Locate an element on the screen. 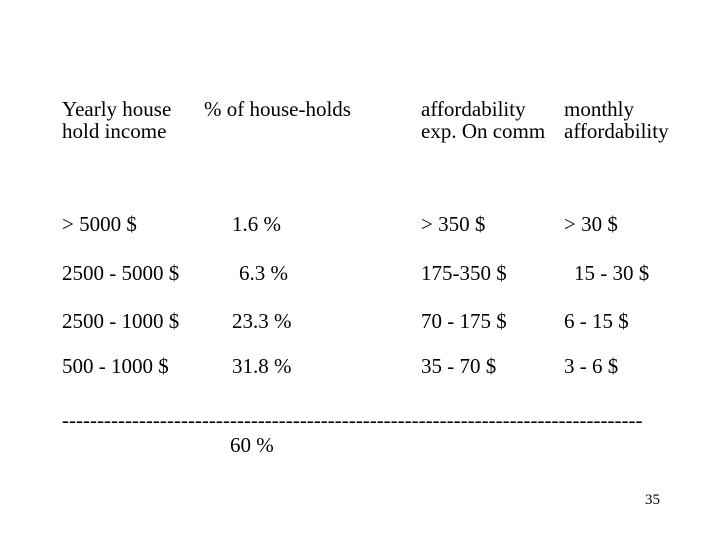  table-cell-monthly: 15 - 30 $ is located at coordinates (612, 273).